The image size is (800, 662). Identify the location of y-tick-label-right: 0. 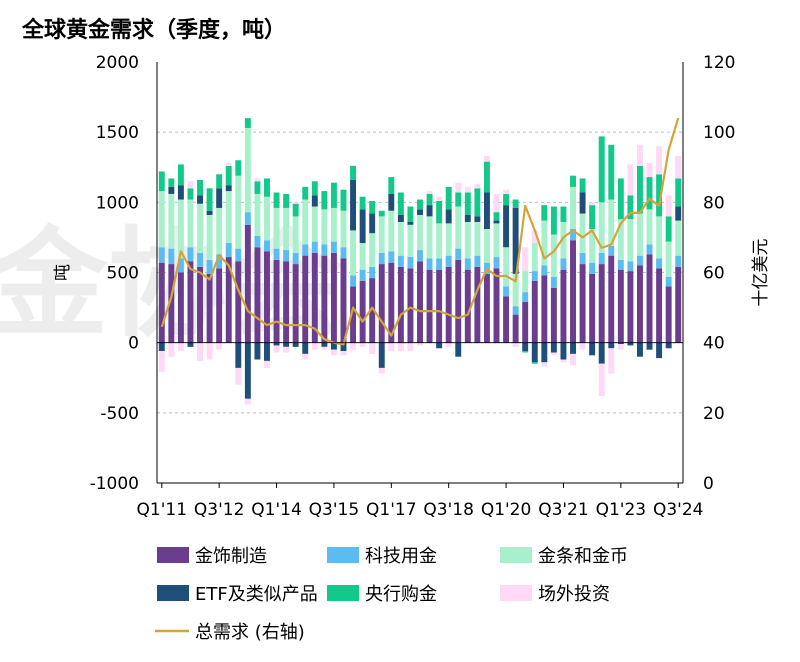
(708, 484).